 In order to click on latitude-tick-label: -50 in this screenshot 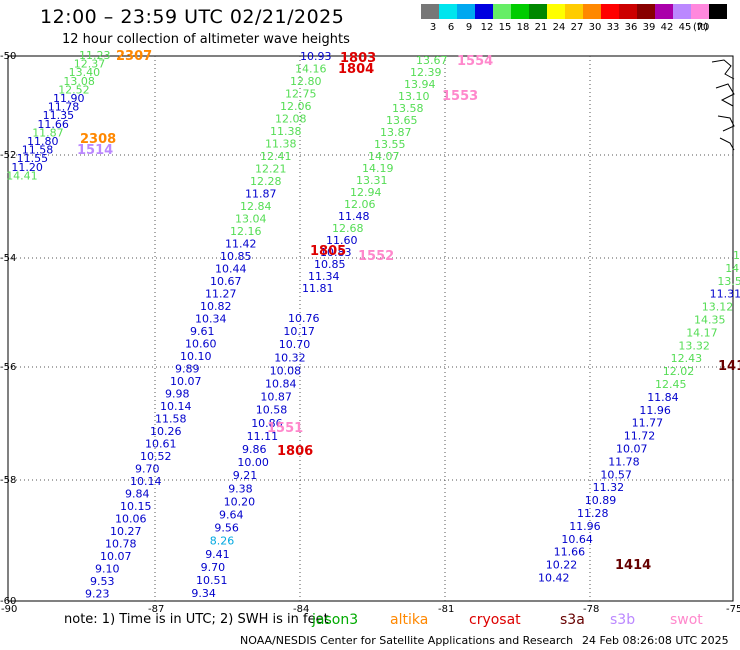, I will do `click(8, 56)`.